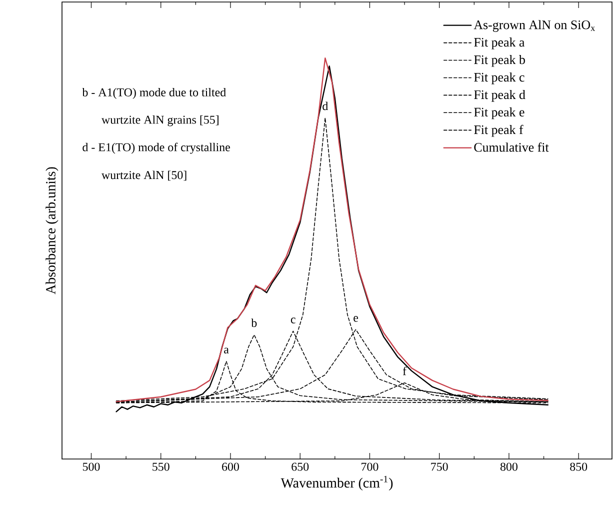 The height and width of the screenshot is (529, 614). What do you see at coordinates (579, 466) in the screenshot?
I see `x-tick-label: 850` at bounding box center [579, 466].